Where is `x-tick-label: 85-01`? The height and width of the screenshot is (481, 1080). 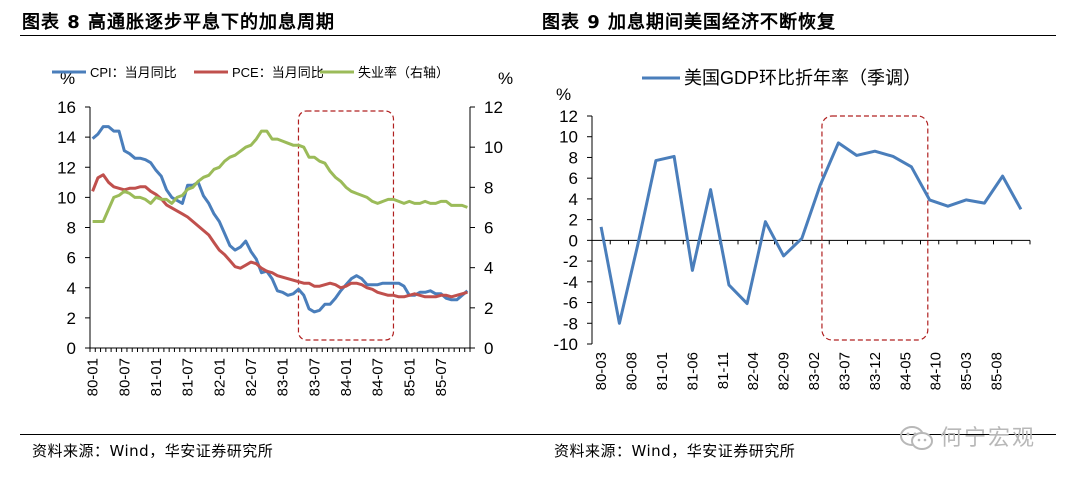
x-tick-label: 85-01 is located at coordinates (409, 377).